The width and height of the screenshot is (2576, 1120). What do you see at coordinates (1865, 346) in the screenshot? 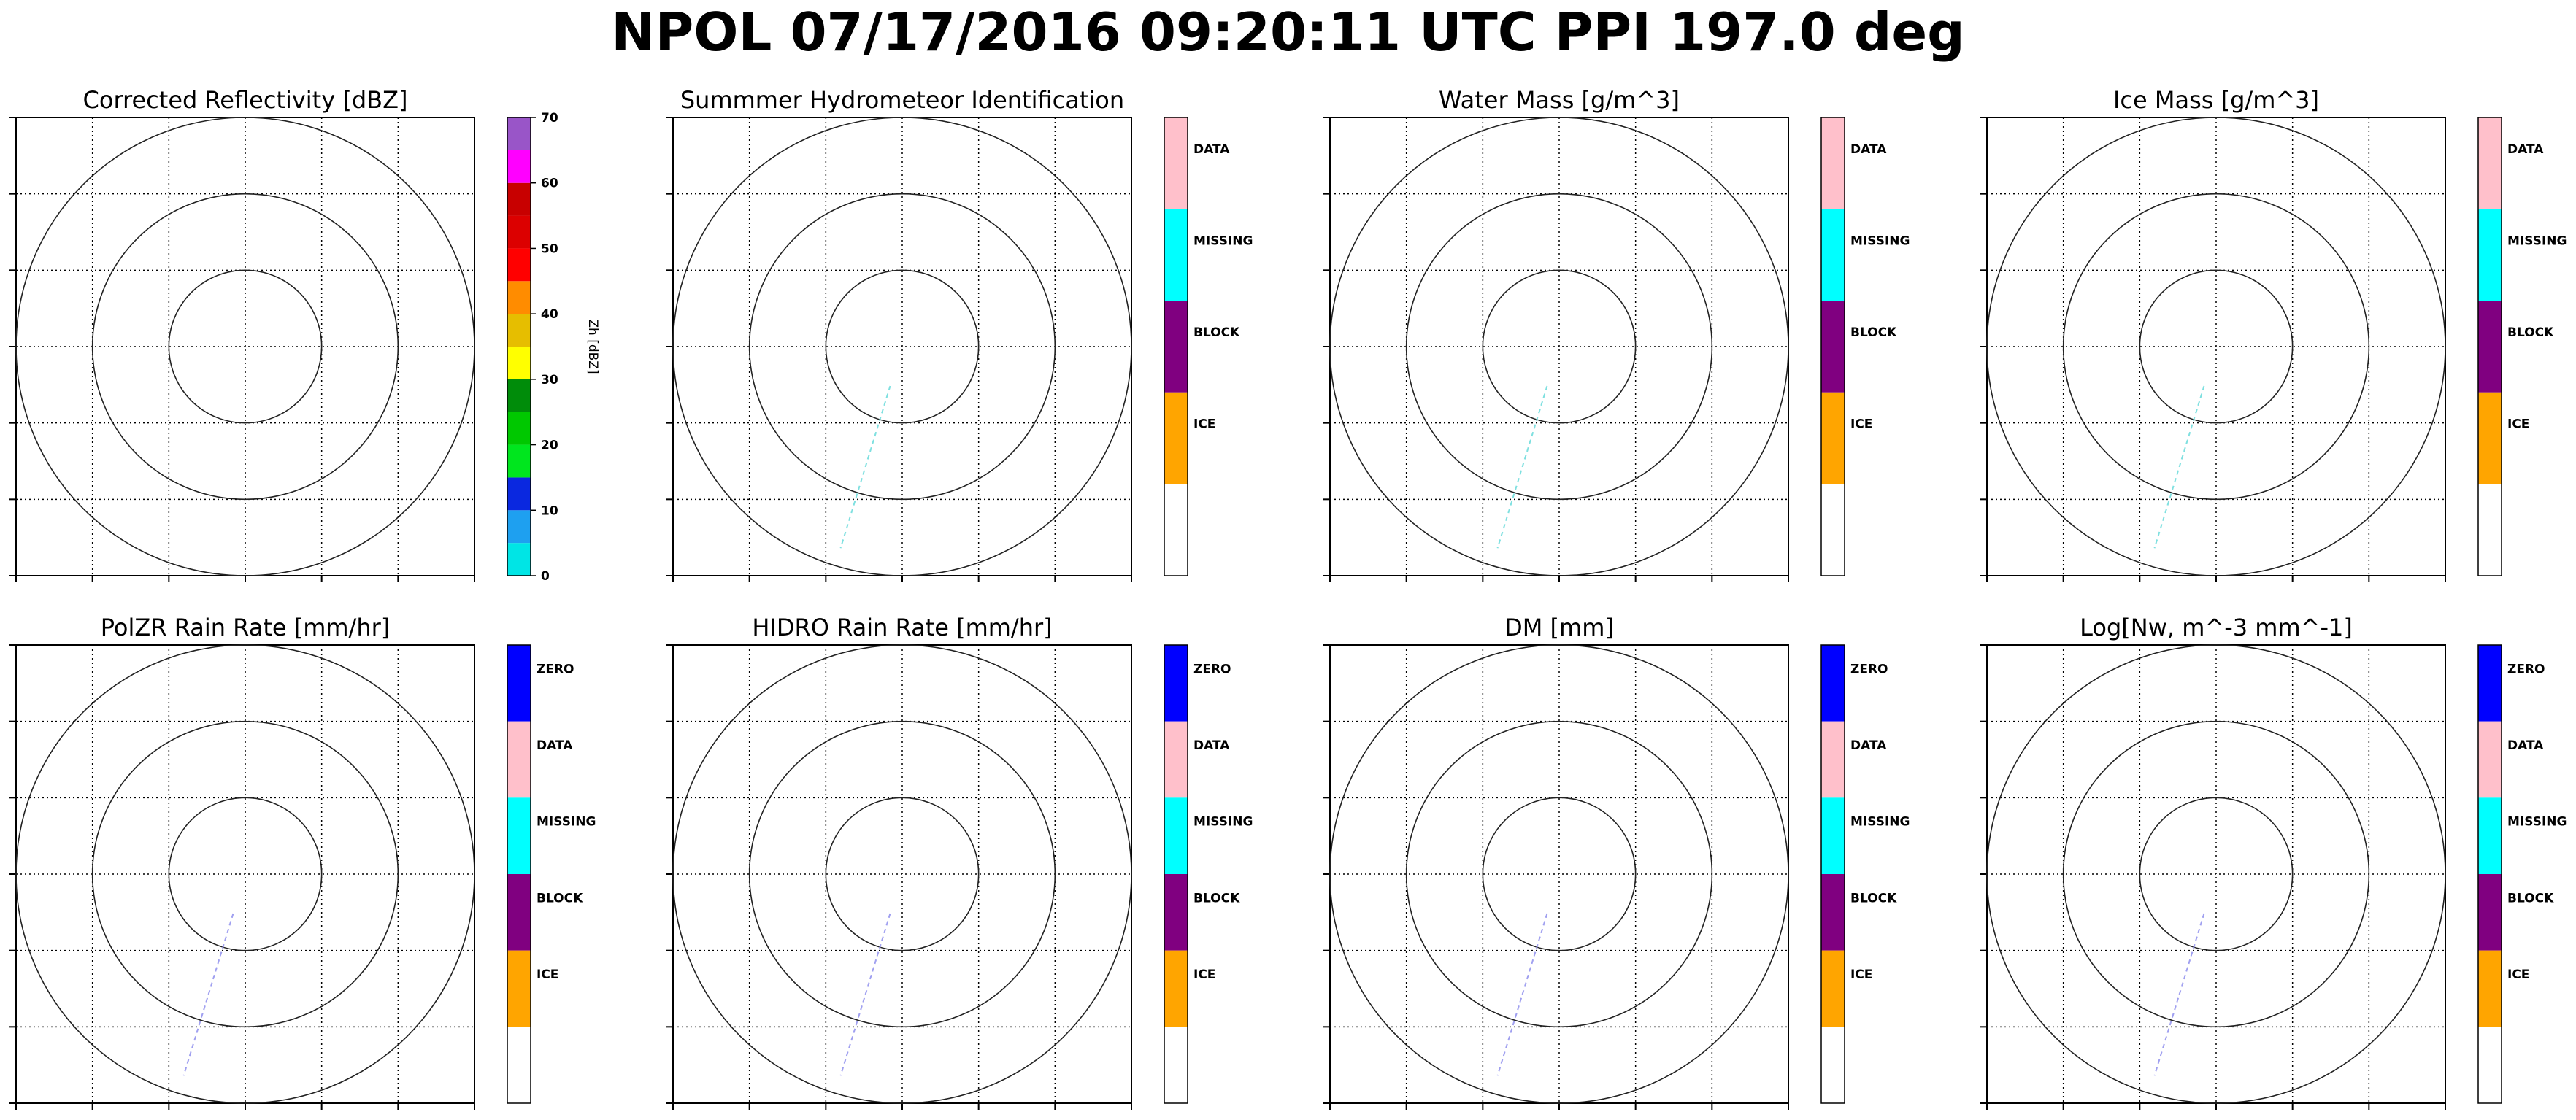
I see `colorbar: DATA MISSING BLOCK ICE` at bounding box center [1865, 346].